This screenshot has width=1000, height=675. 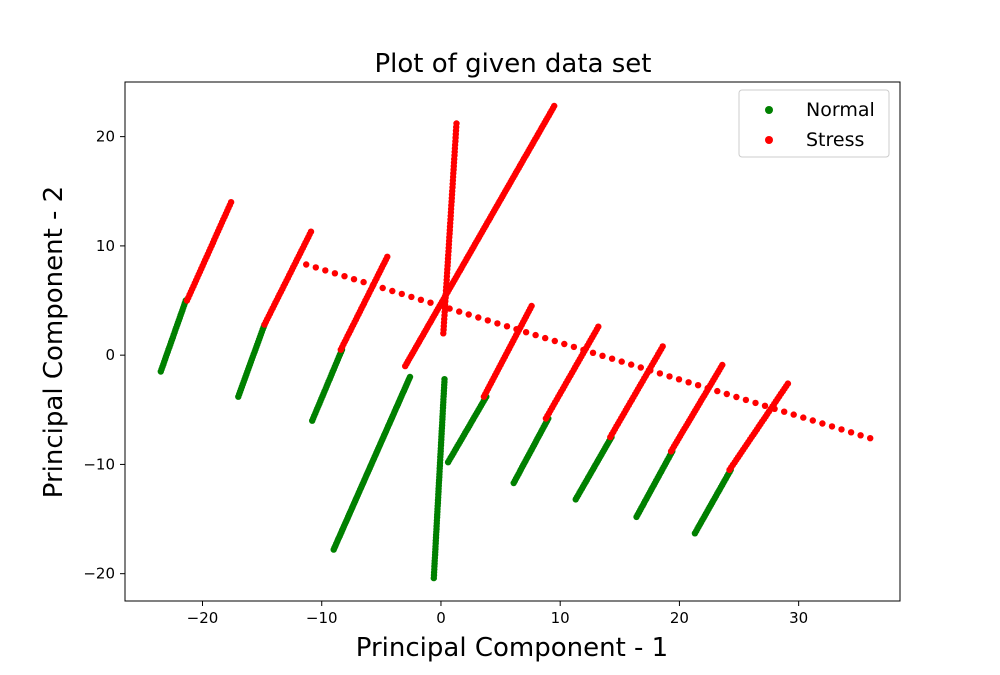 What do you see at coordinates (512, 64) in the screenshot?
I see `chart-title: Plot of given data set` at bounding box center [512, 64].